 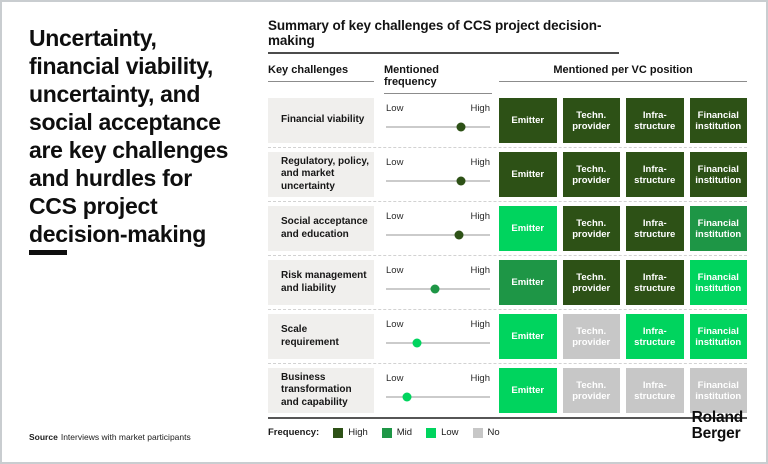 I want to click on challenge-label: Risk management and liability, so click(x=321, y=282).